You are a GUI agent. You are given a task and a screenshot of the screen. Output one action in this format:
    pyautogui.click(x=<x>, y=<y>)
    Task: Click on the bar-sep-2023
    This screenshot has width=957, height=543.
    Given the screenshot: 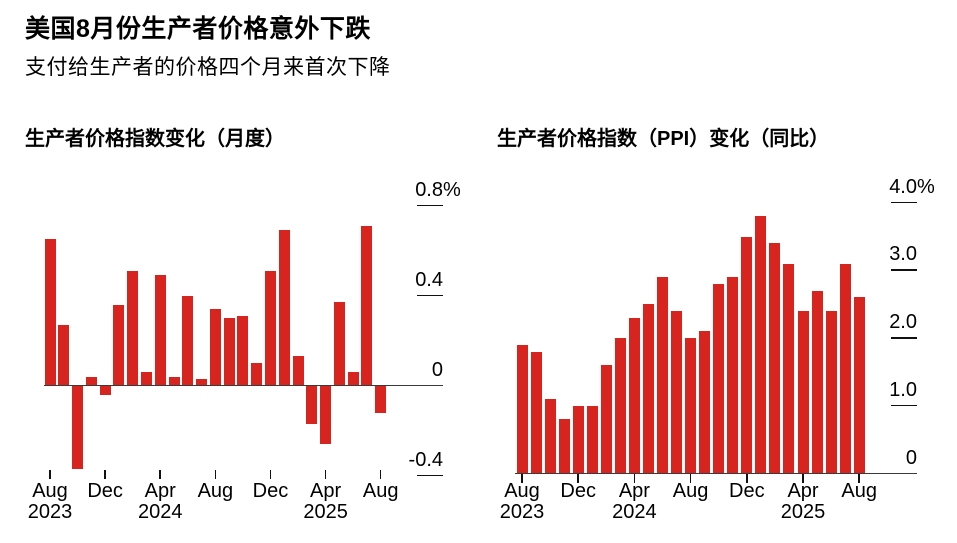 What is the action you would take?
    pyautogui.click(x=64, y=355)
    